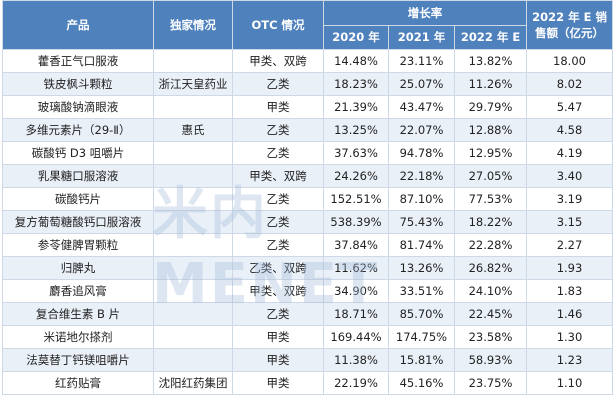 Image resolution: width=614 pixels, height=414 pixels. Describe the element at coordinates (570, 107) in the screenshot. I see `cell-sales: 5.47` at that location.